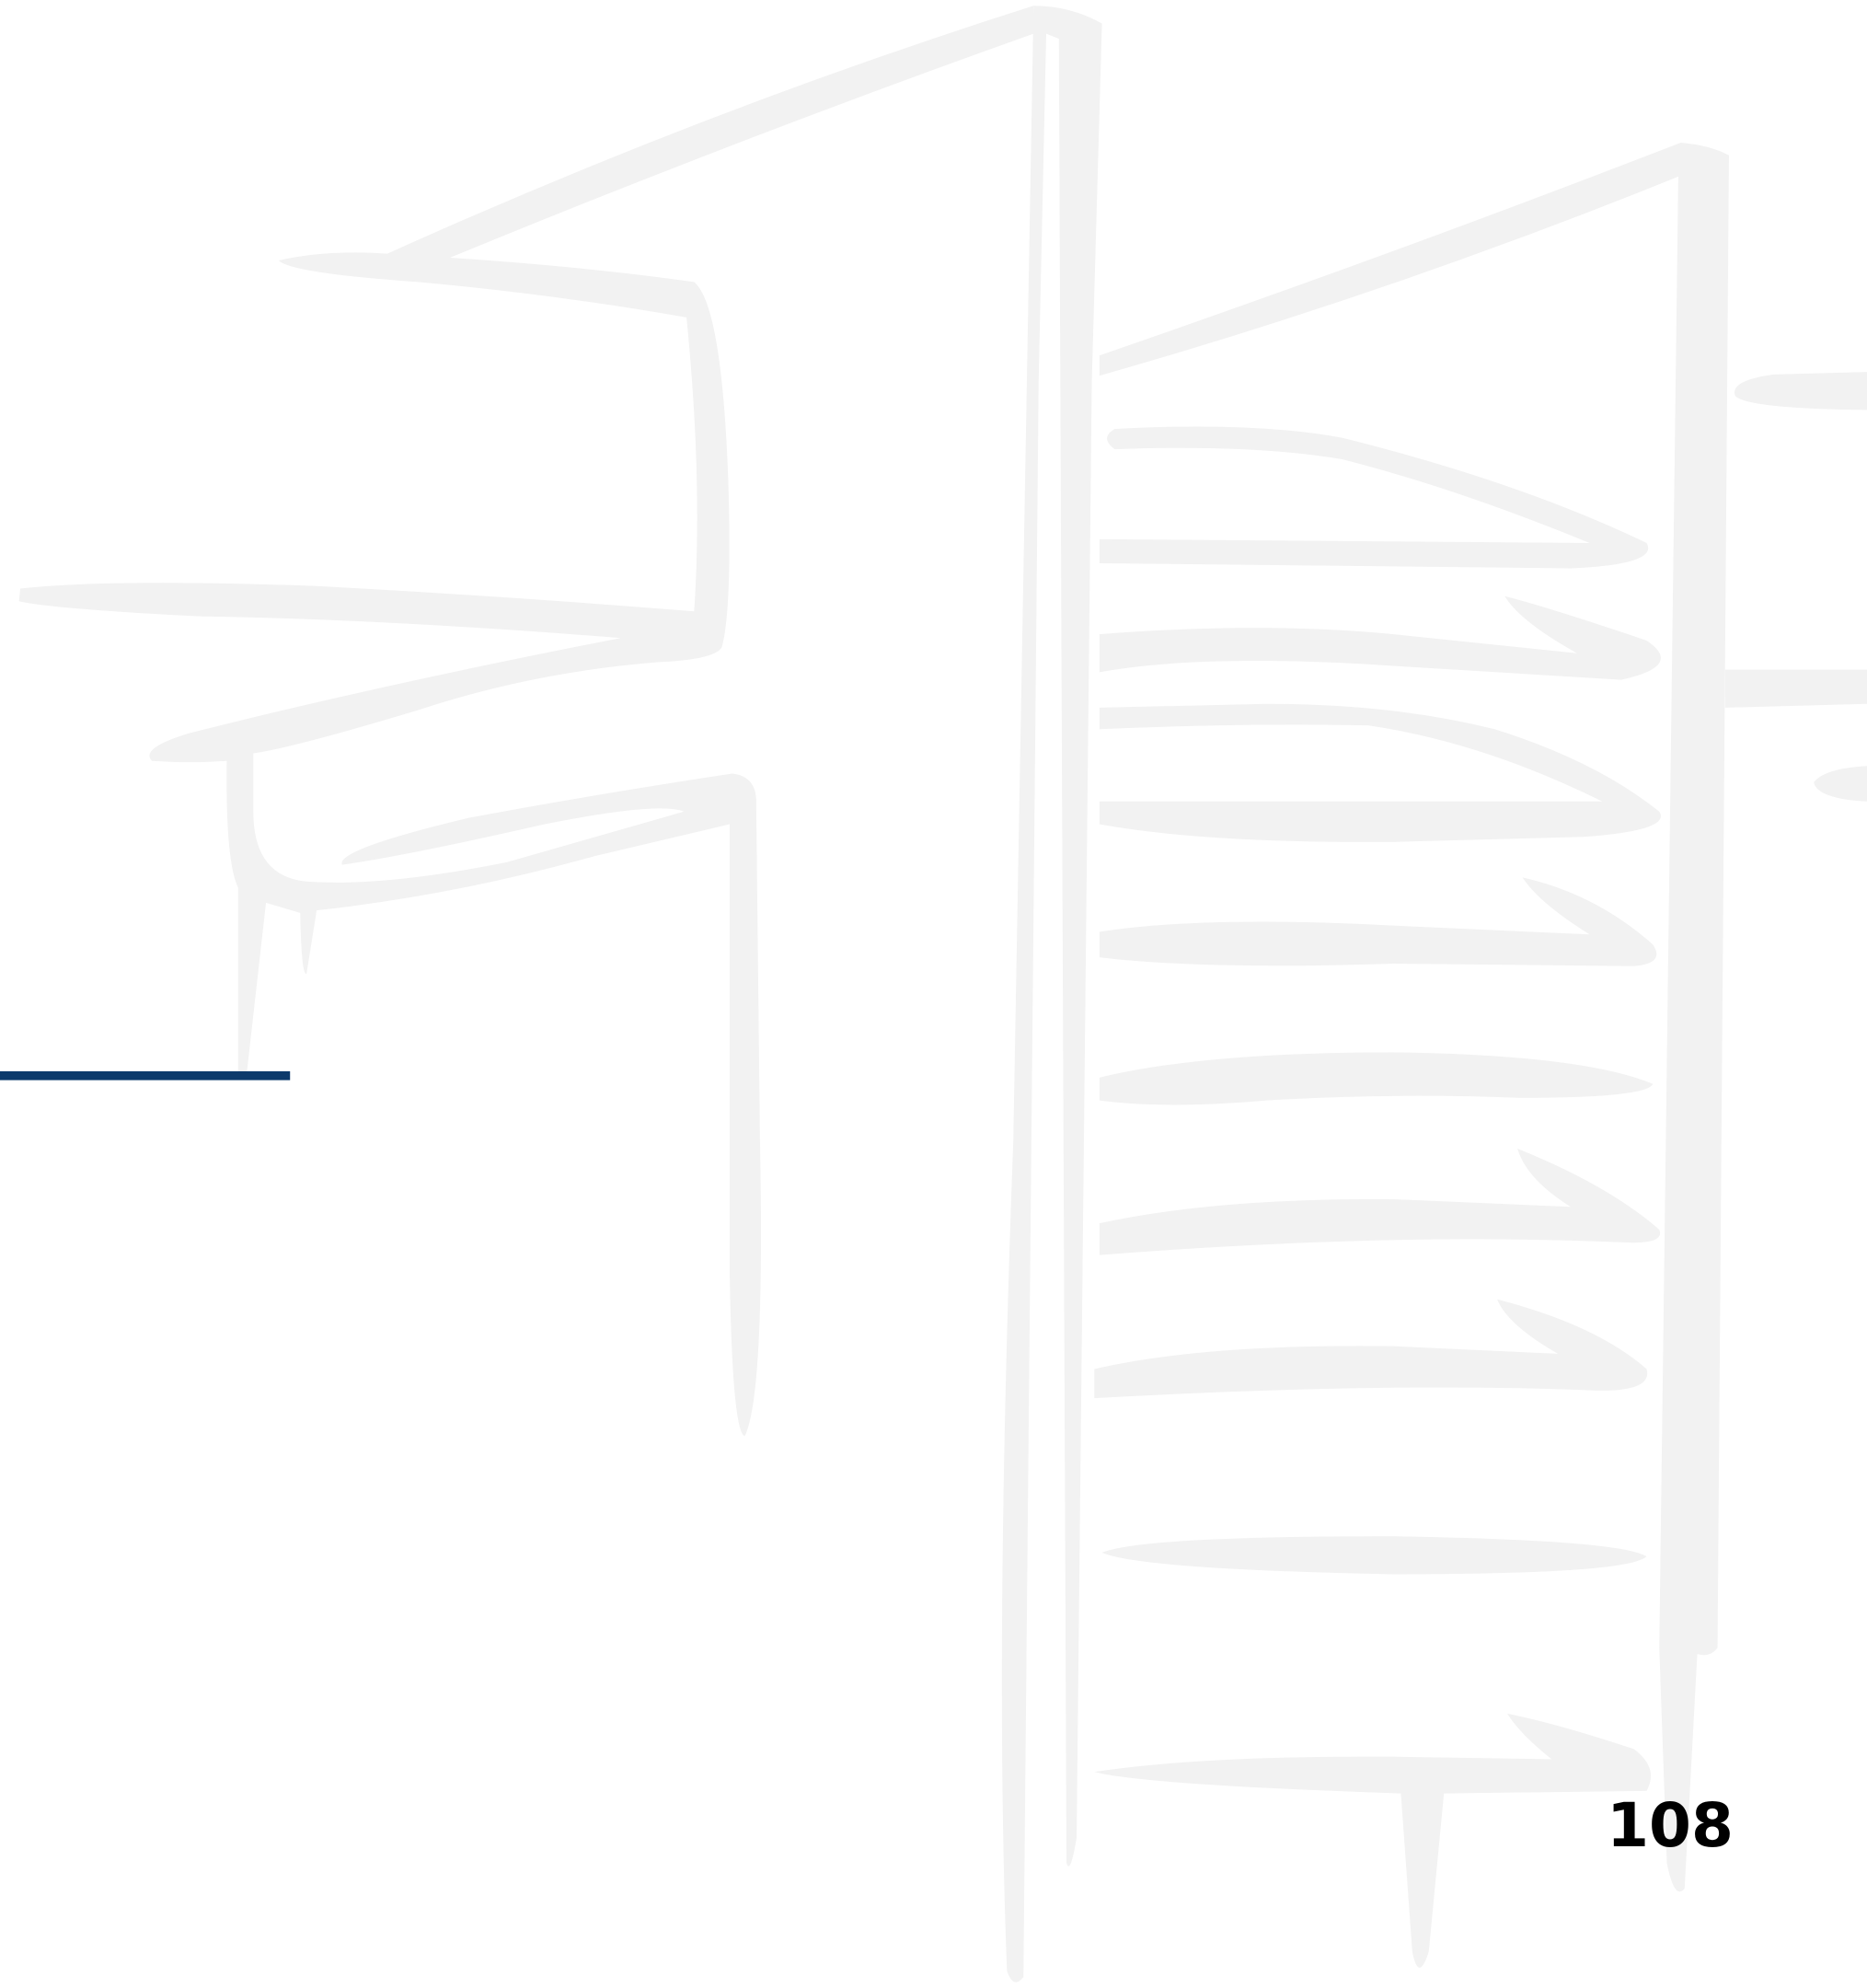 Image resolution: width=1867 pixels, height=1988 pixels. Describe the element at coordinates (1670, 1825) in the screenshot. I see `page-number: 108` at that location.